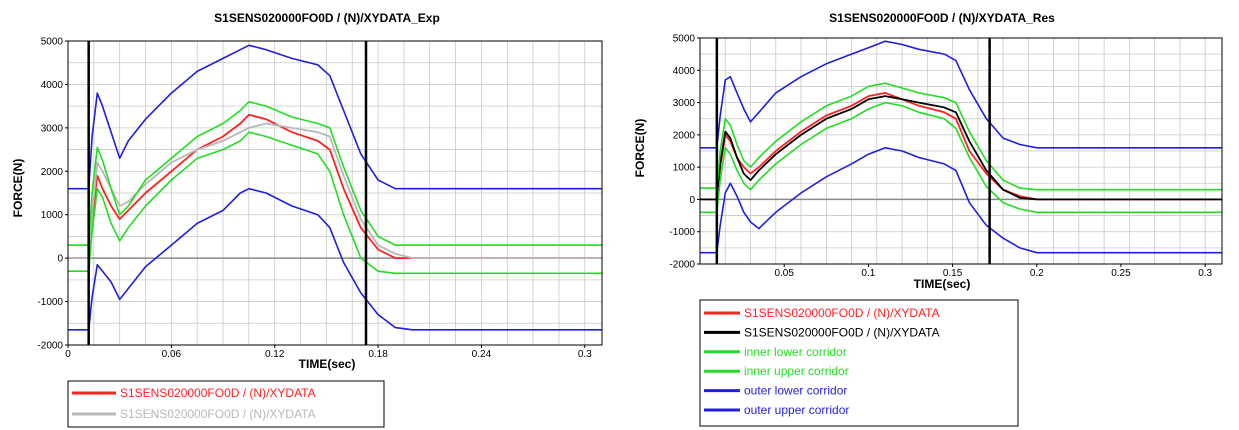 The height and width of the screenshot is (430, 1239). What do you see at coordinates (796, 371) in the screenshot?
I see `legend-label: inner upper corridor` at bounding box center [796, 371].